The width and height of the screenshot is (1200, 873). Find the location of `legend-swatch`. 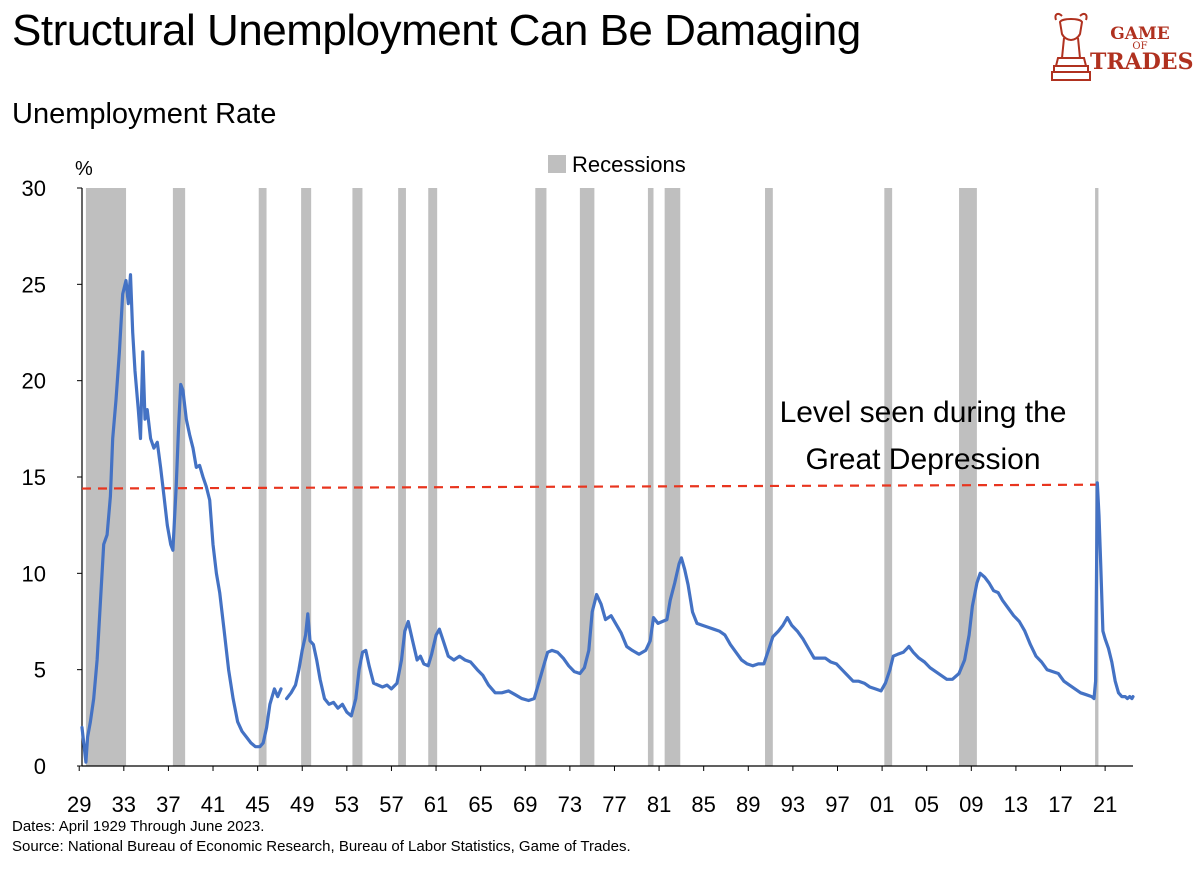

legend-swatch is located at coordinates (557, 164).